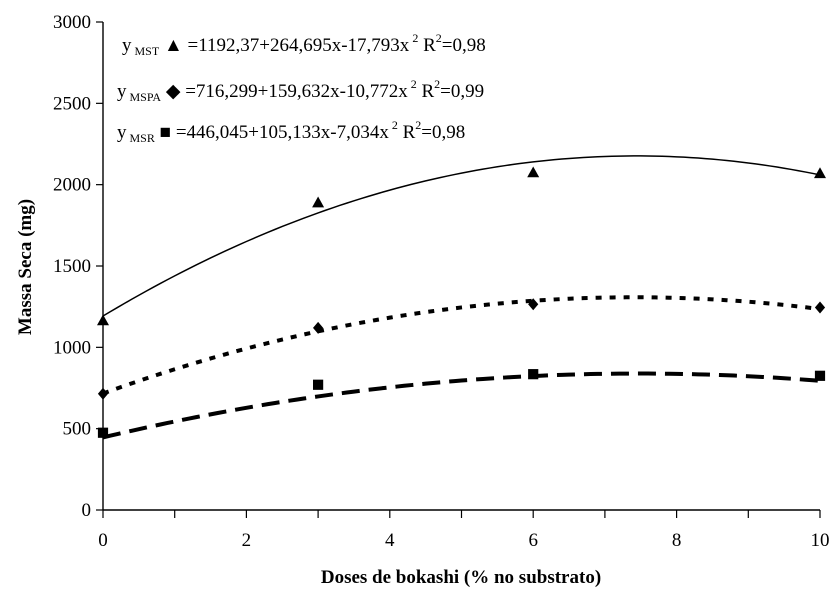  Describe the element at coordinates (72, 22) in the screenshot. I see `y-tick-label: 3000` at that location.